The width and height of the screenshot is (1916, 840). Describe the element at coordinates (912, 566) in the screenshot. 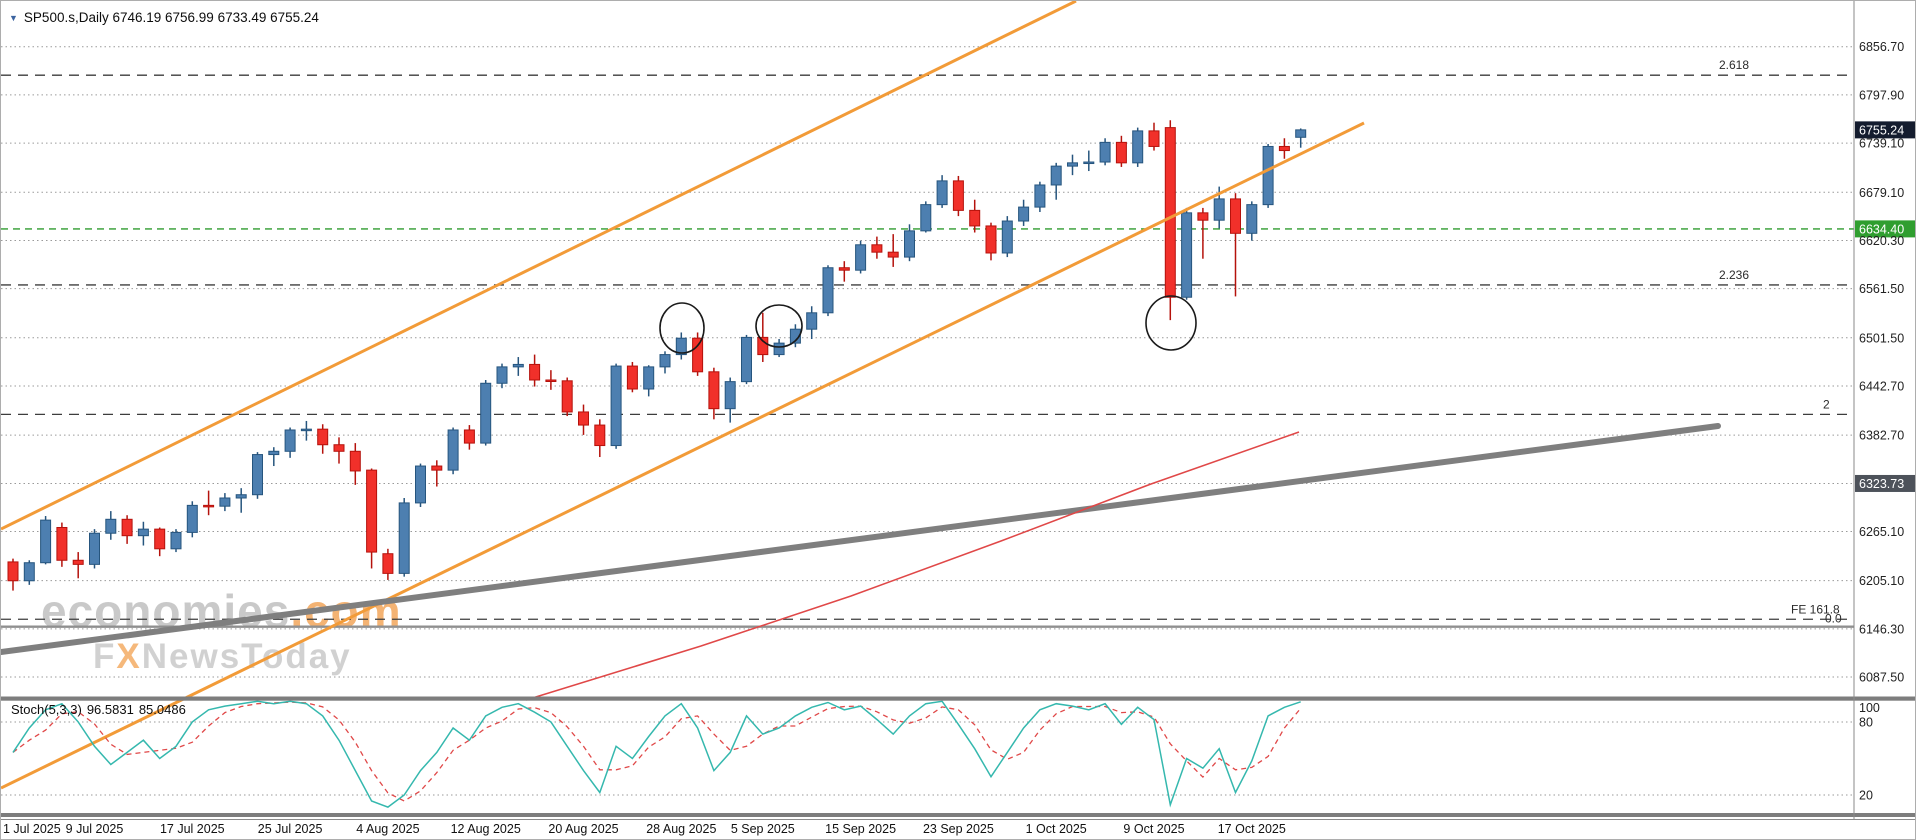

I see `red-ma-line` at that location.